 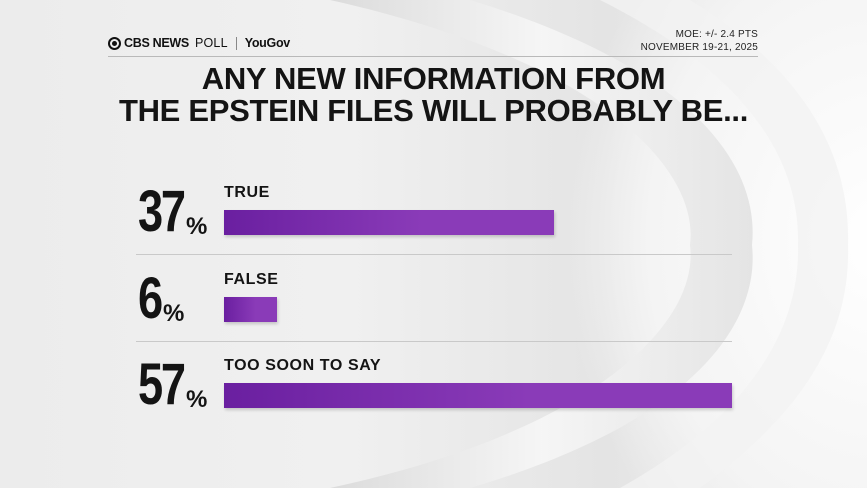 I want to click on brand-logo: CBS NEWS POLL YouGov, so click(x=199, y=43).